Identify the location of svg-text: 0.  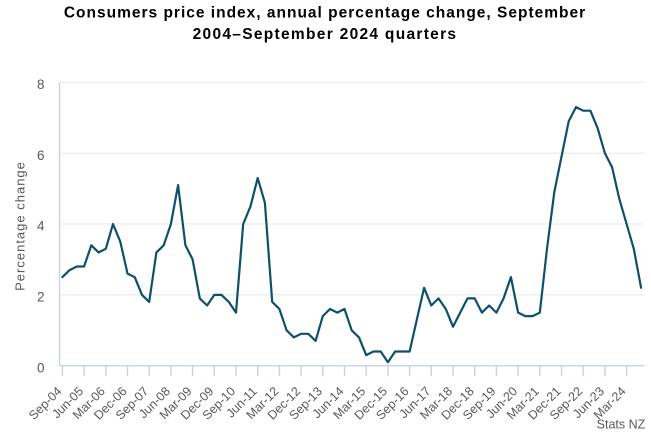
(41, 367).